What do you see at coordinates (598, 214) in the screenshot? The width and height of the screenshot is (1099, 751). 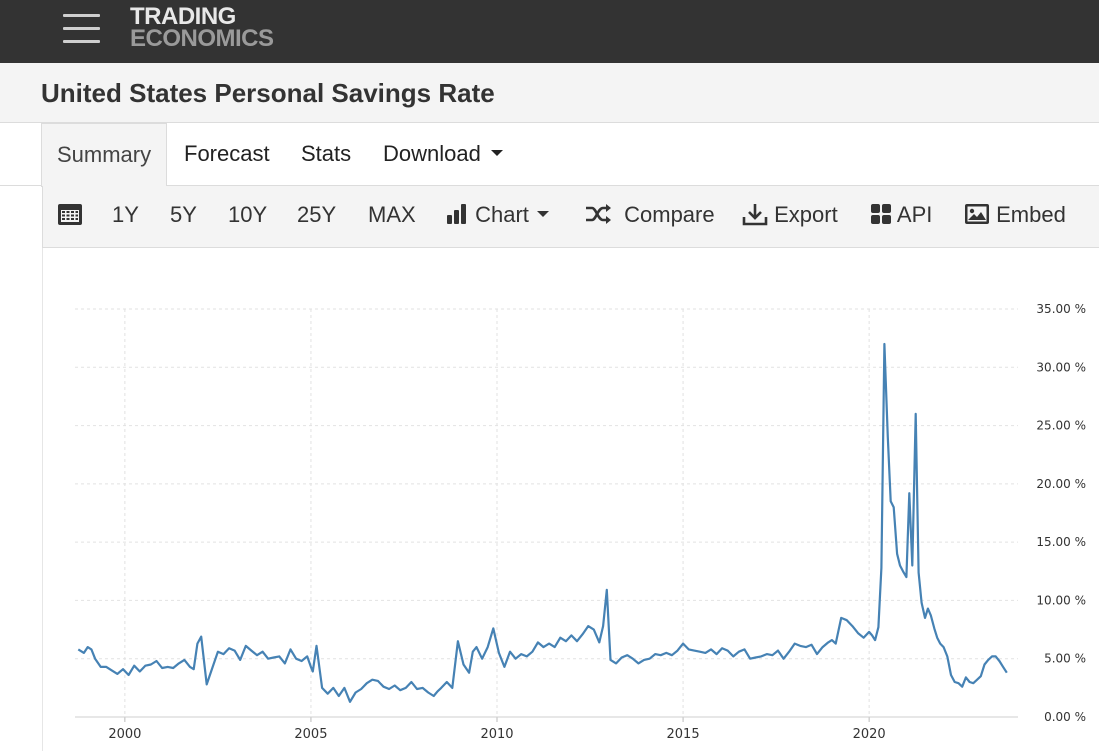 I see `shuffle-icon` at bounding box center [598, 214].